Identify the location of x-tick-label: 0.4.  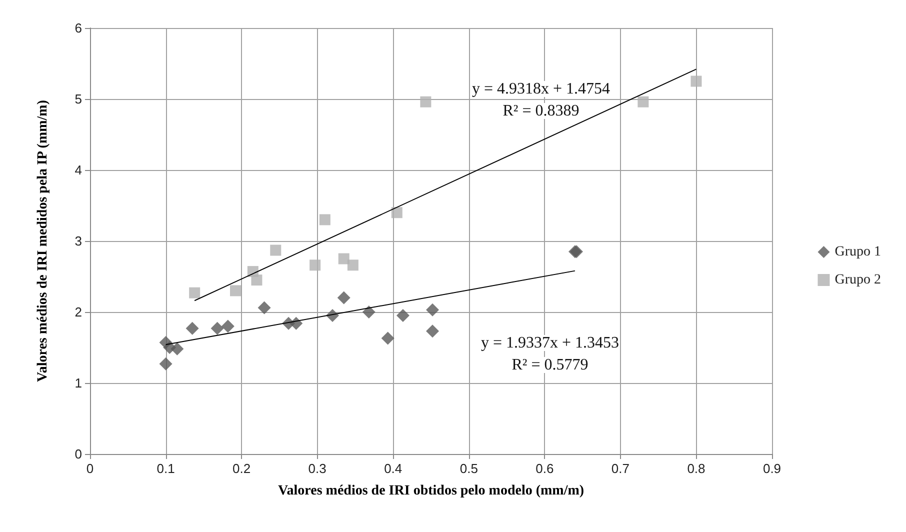
(393, 468).